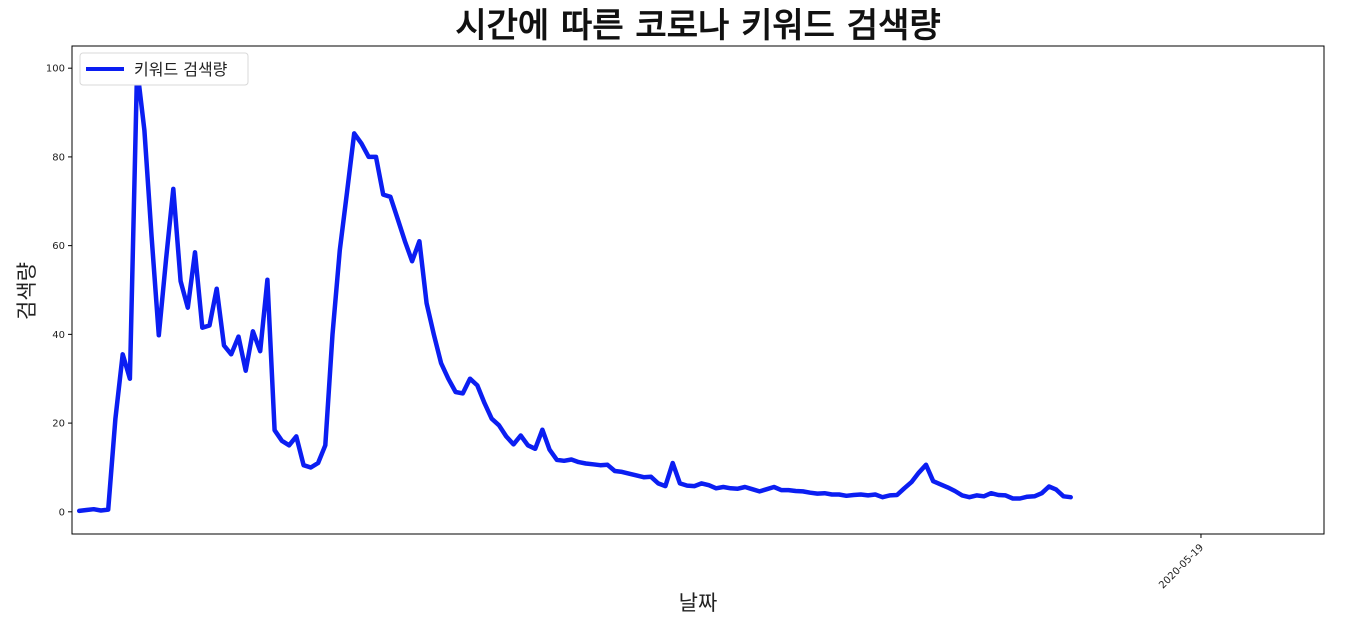  I want to click on legend-box, so click(164, 69).